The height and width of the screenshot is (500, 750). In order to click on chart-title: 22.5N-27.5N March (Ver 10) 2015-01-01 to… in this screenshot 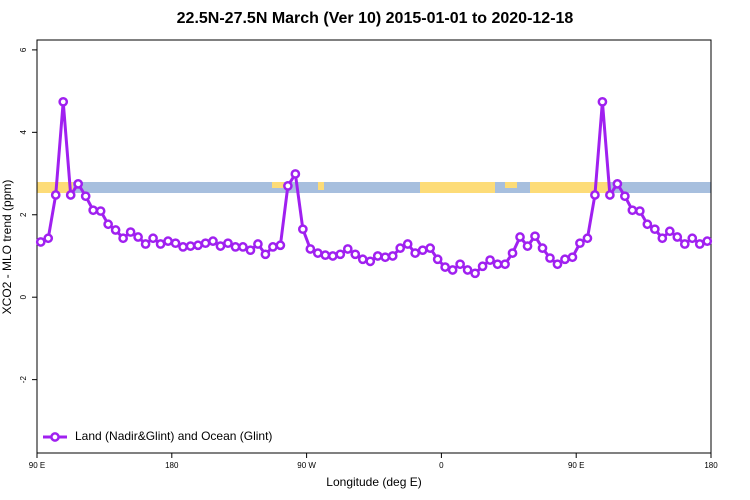, I will do `click(375, 18)`.